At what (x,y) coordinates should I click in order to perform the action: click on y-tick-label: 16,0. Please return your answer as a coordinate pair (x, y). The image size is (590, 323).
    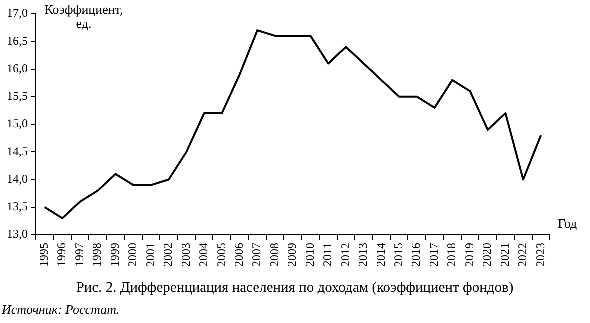
    Looking at the image, I should click on (17, 68).